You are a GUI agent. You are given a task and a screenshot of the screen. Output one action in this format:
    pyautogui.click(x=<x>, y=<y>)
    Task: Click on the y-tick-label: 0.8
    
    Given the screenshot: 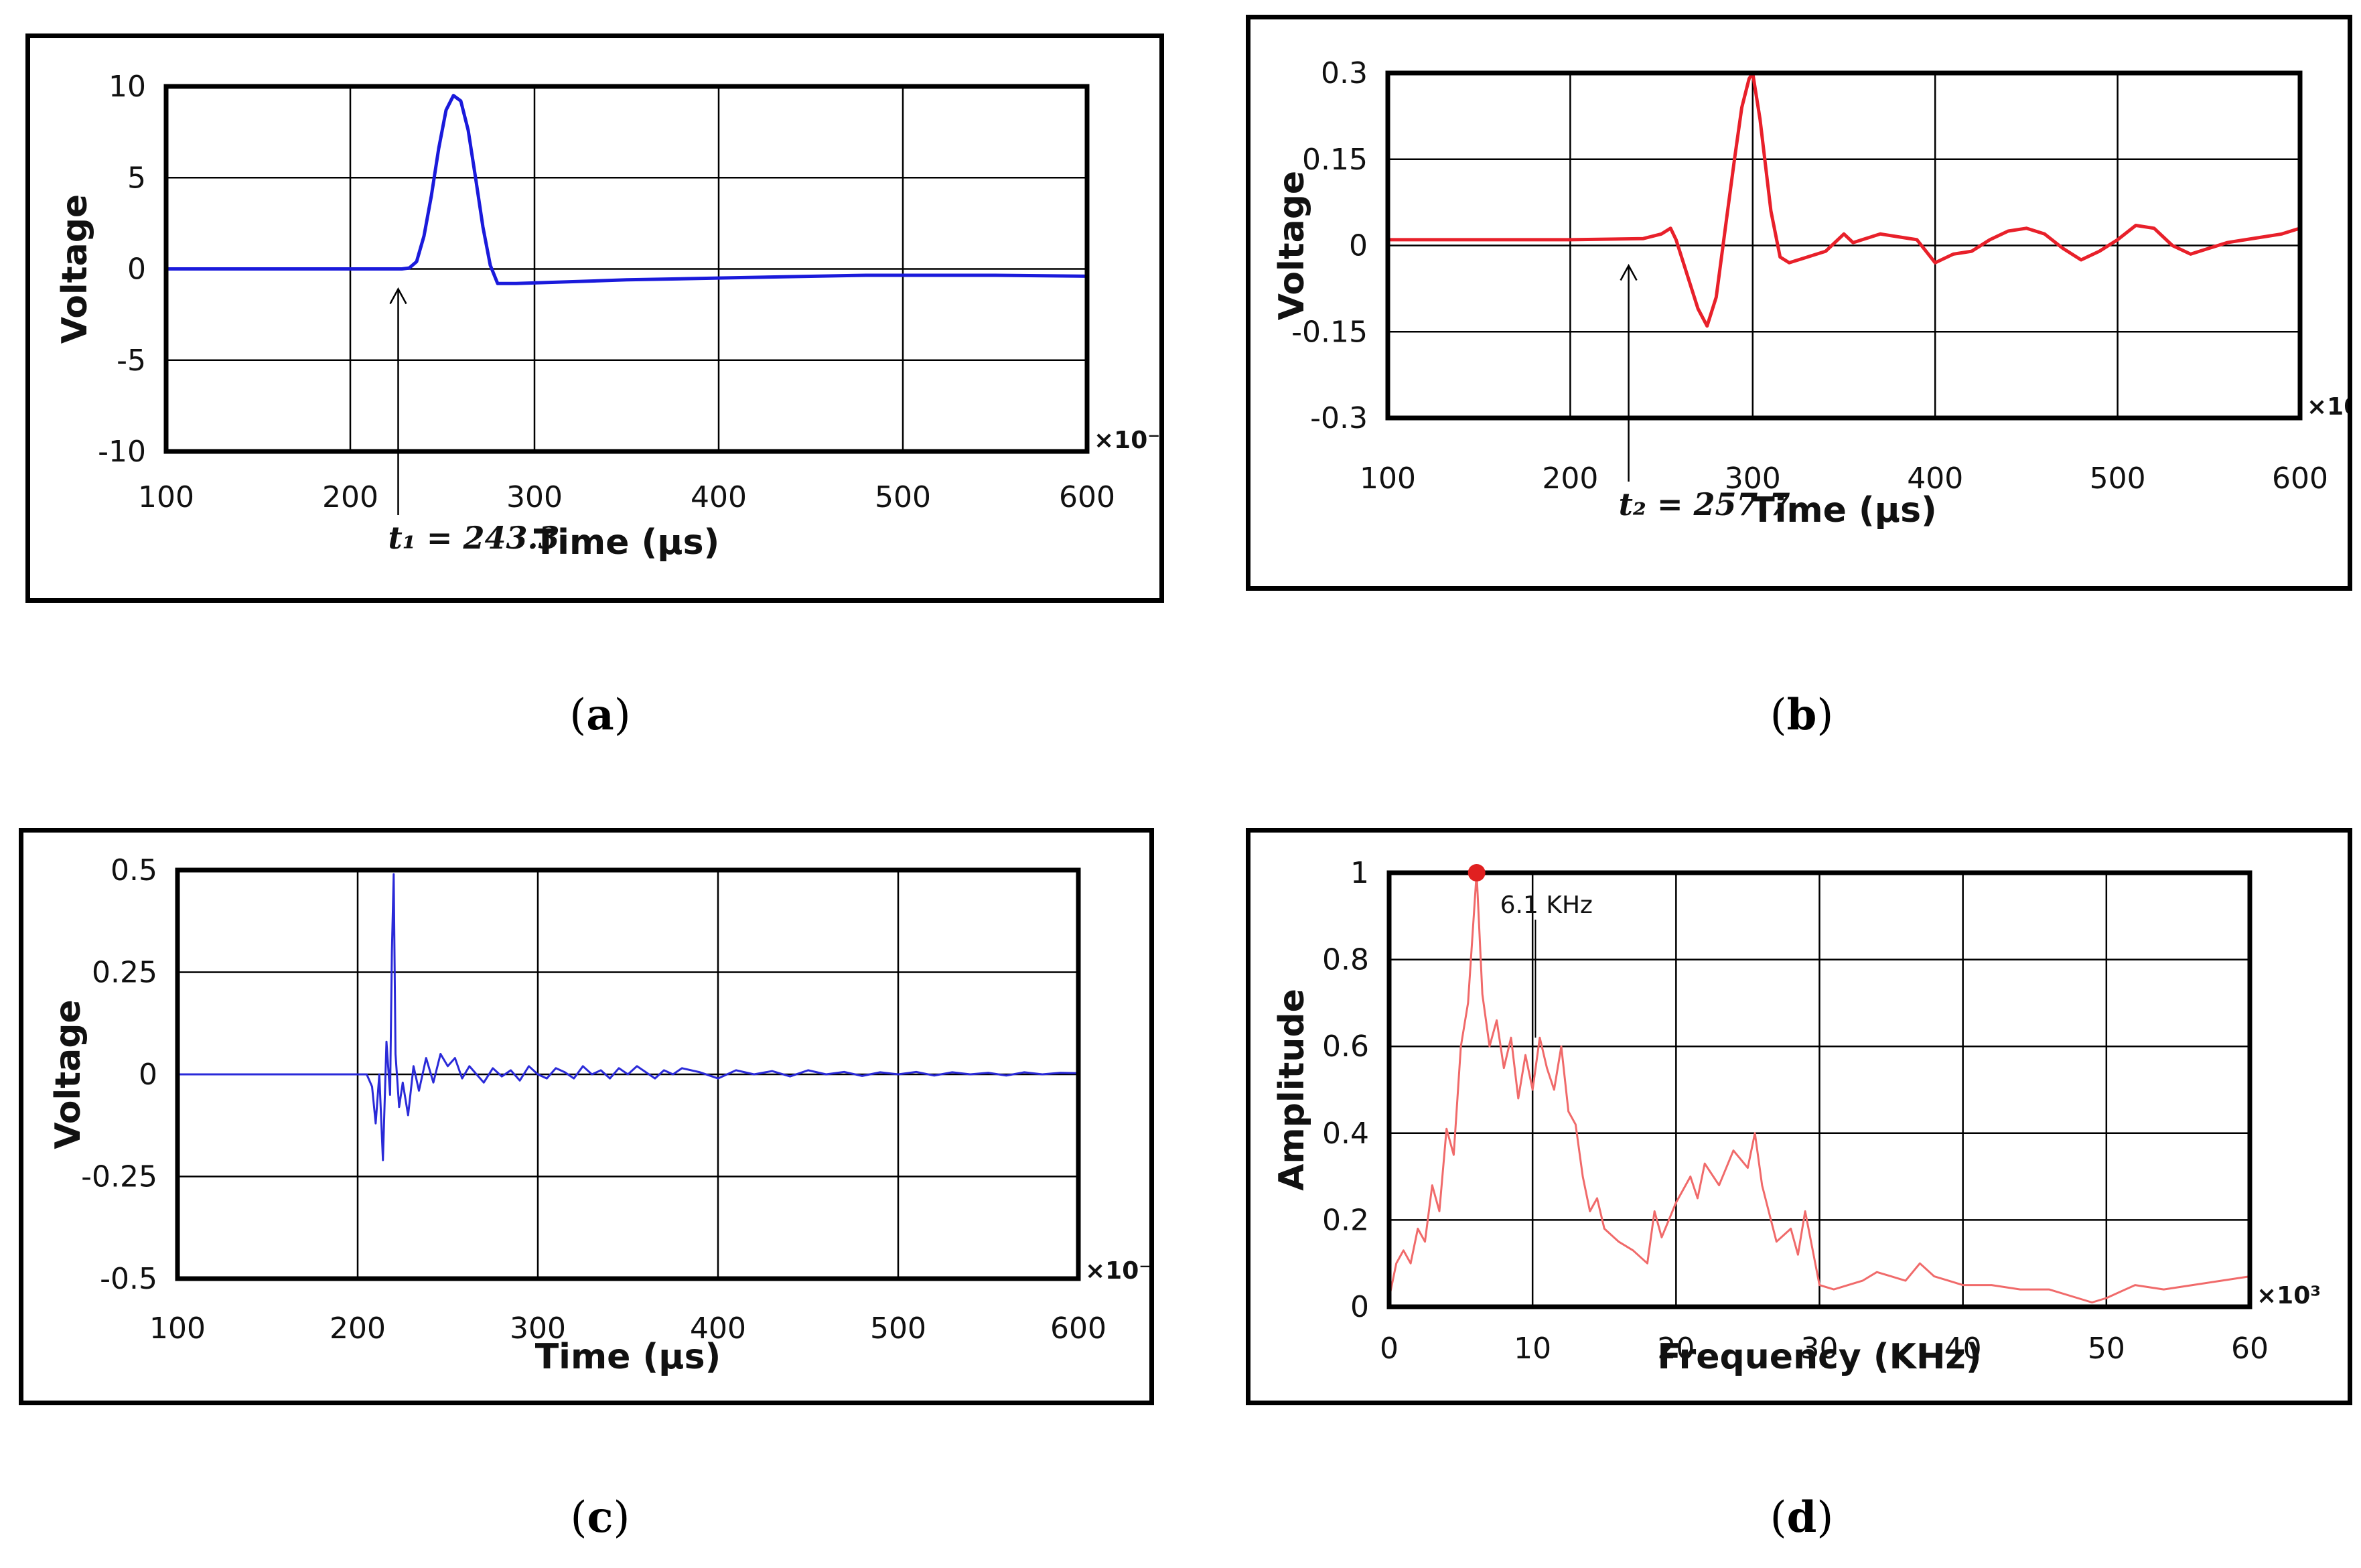 What is the action you would take?
    pyautogui.click(x=1345, y=960)
    